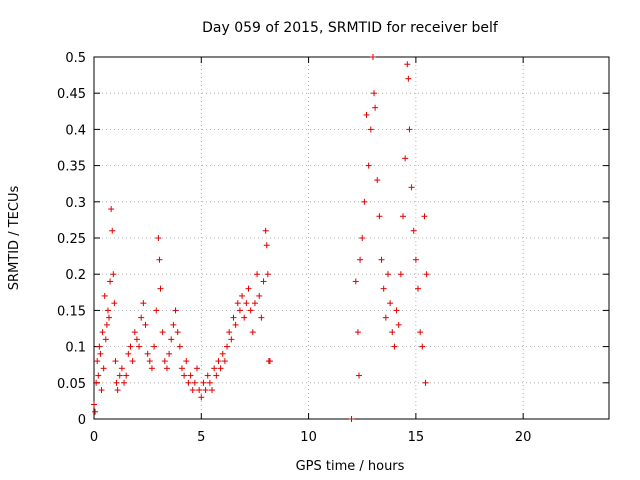  Describe the element at coordinates (416, 437) in the screenshot. I see `x-tick-label: 15` at that location.